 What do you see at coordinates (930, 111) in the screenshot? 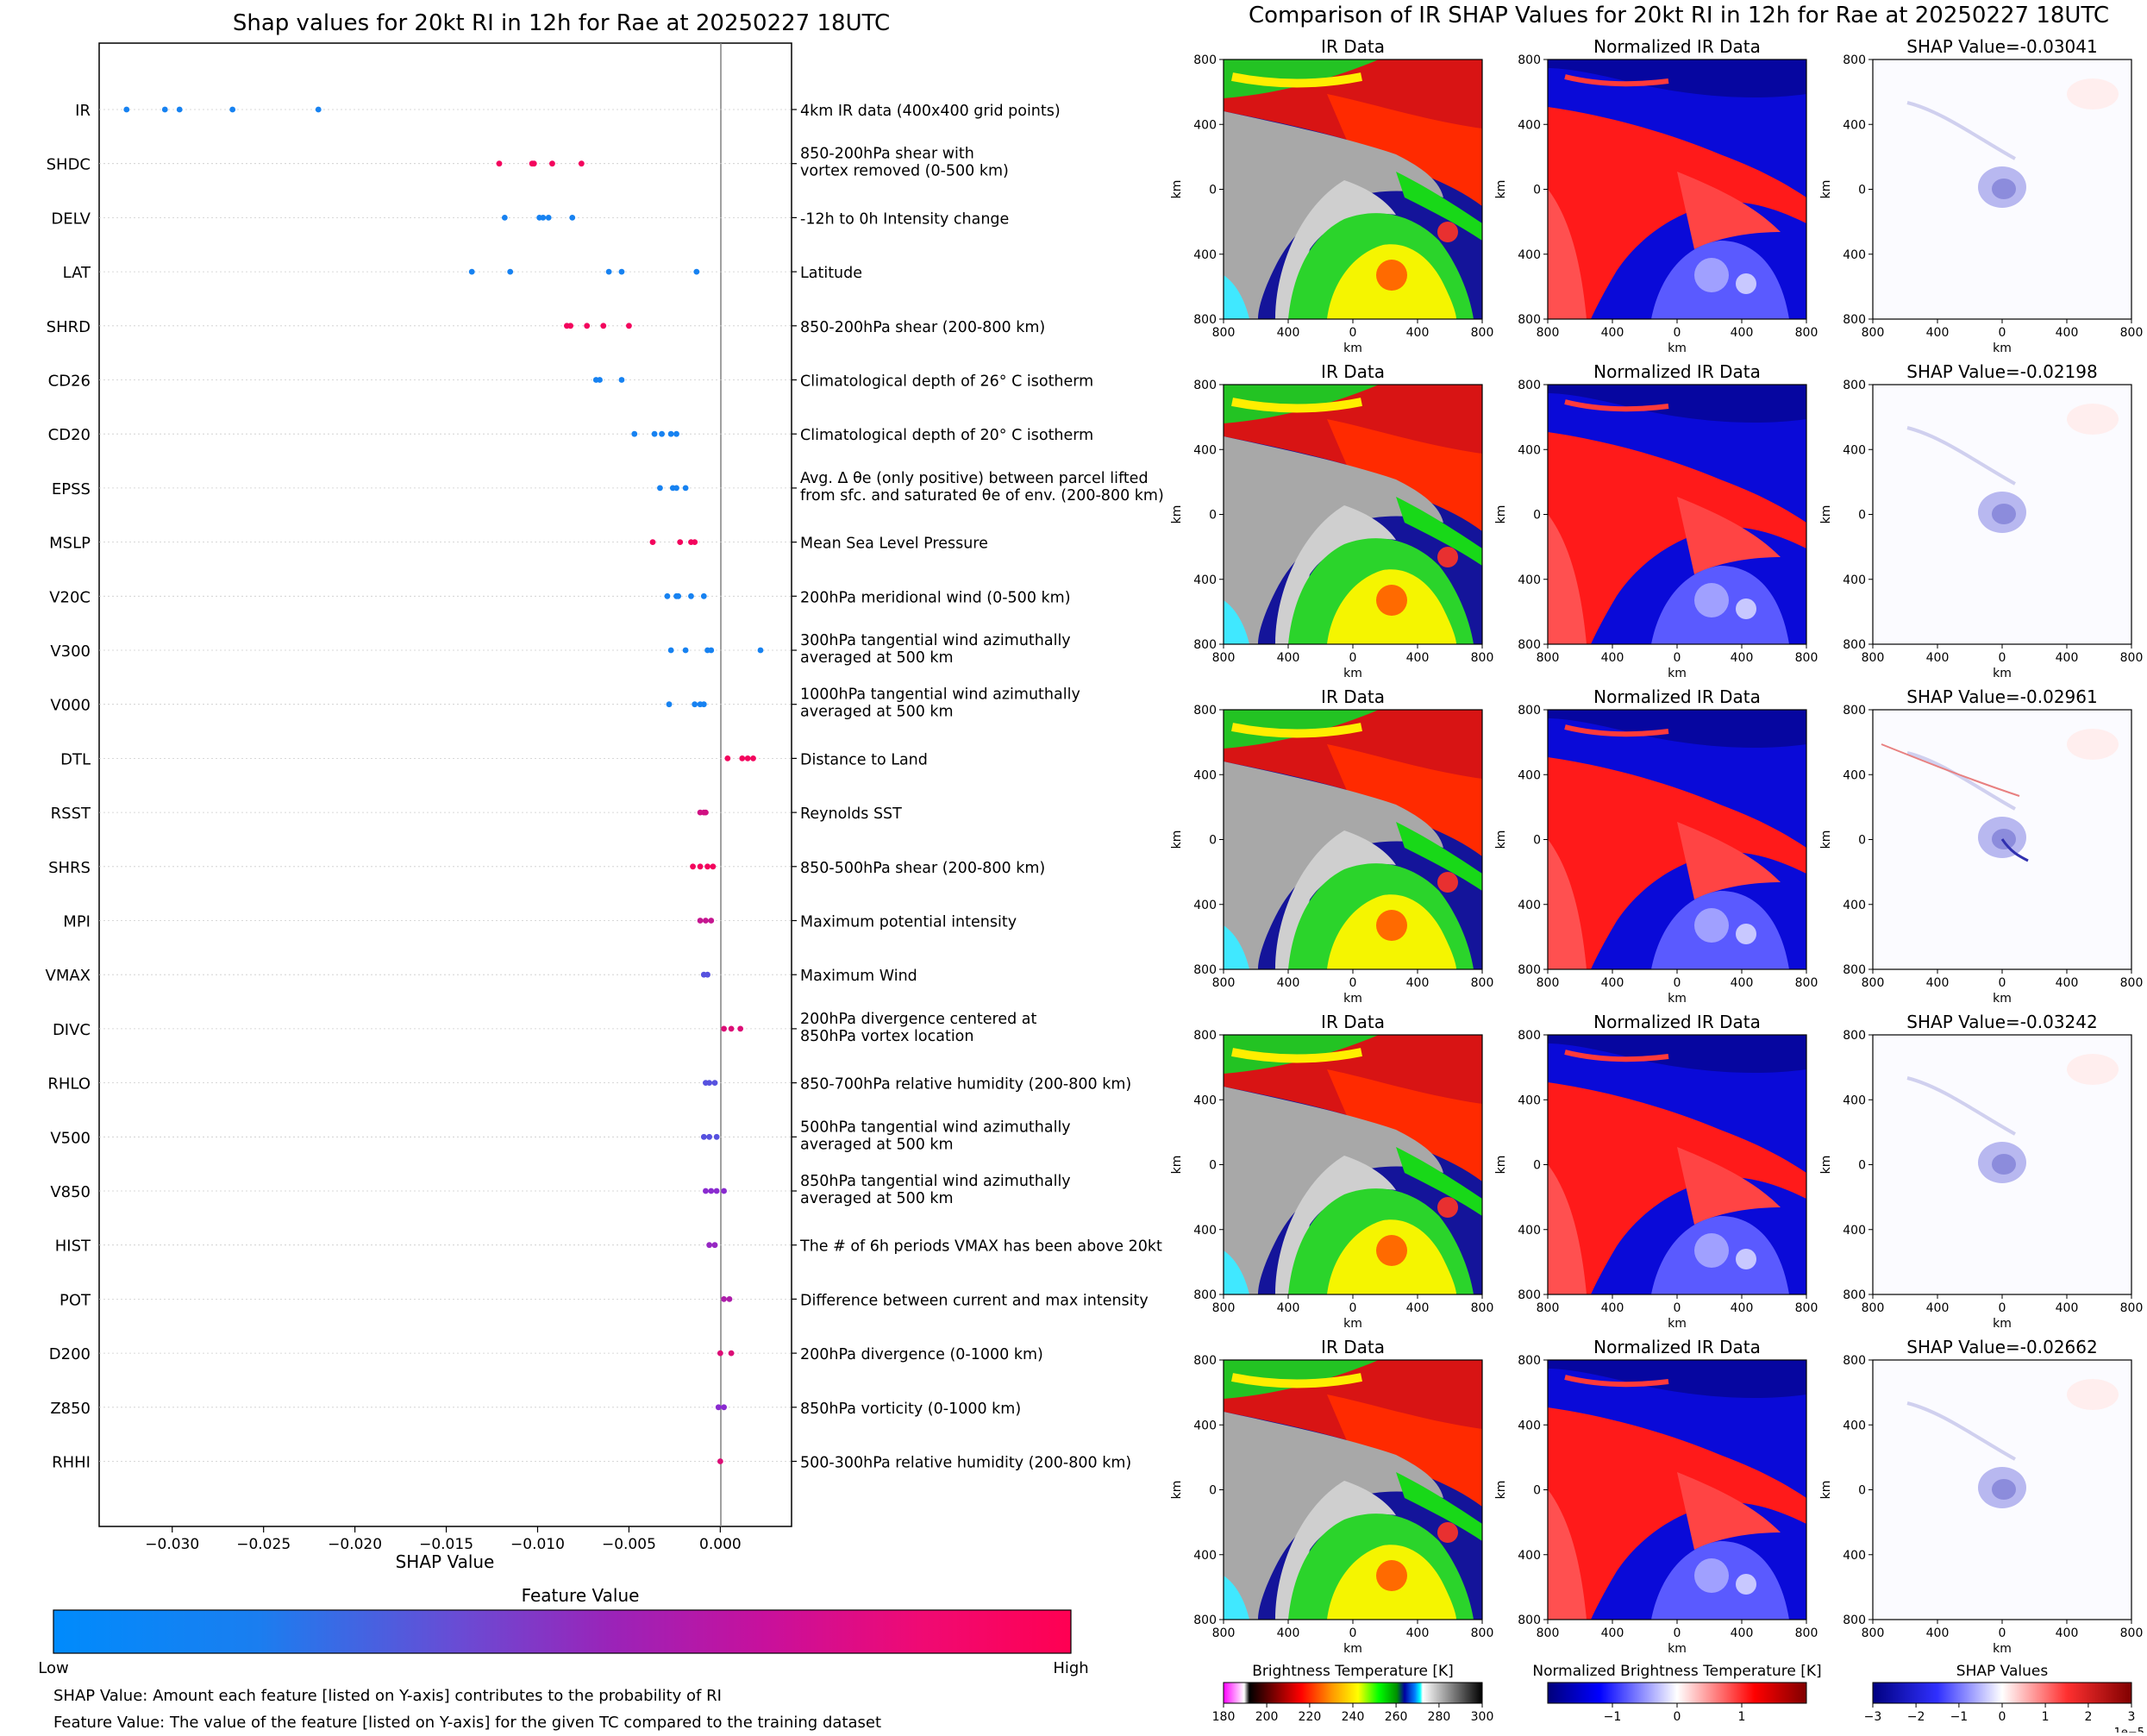
I see `feature-description-label: 4km IR data (400x400 grid points)` at bounding box center [930, 111].